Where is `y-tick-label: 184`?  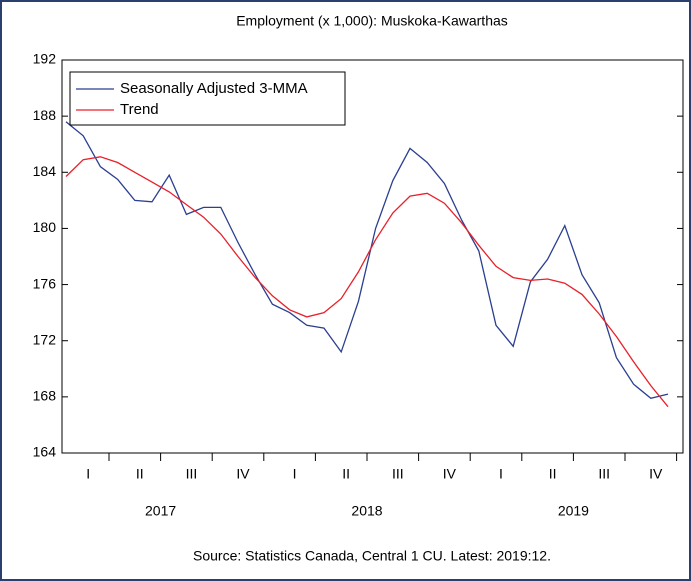
y-tick-label: 184 is located at coordinates (45, 171).